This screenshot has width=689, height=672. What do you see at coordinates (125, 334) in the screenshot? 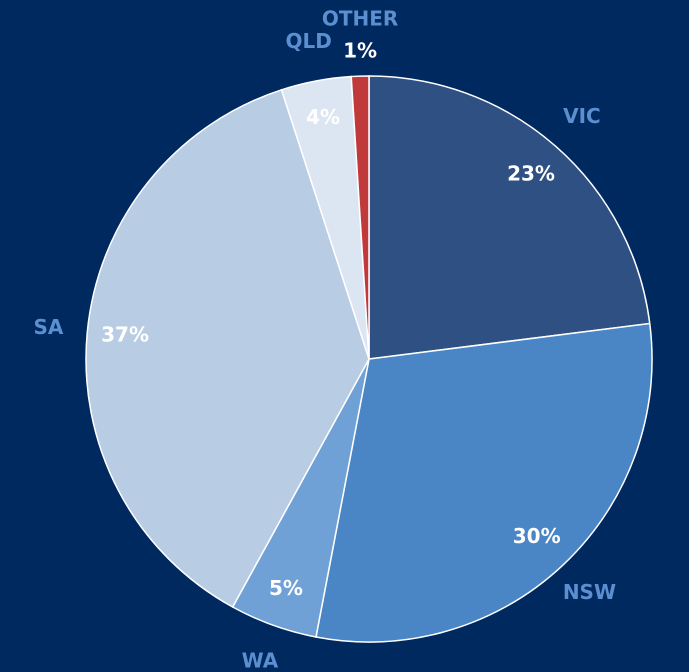
I see `value-label: 37%` at bounding box center [125, 334].